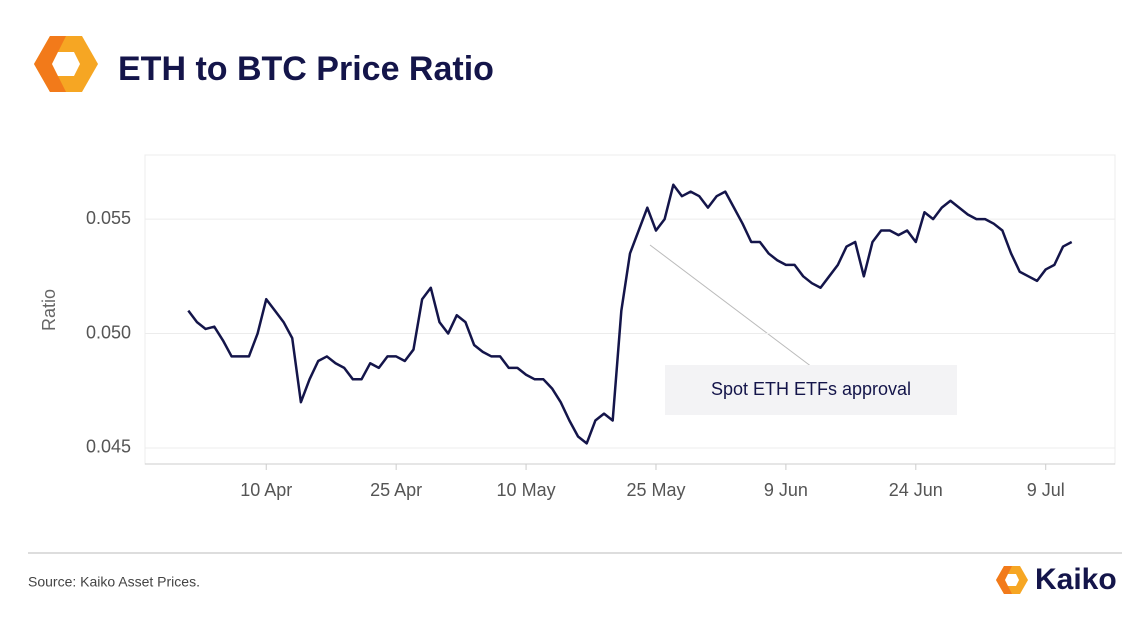 The width and height of the screenshot is (1143, 640). I want to click on y-axis-label: Ratio, so click(49, 310).